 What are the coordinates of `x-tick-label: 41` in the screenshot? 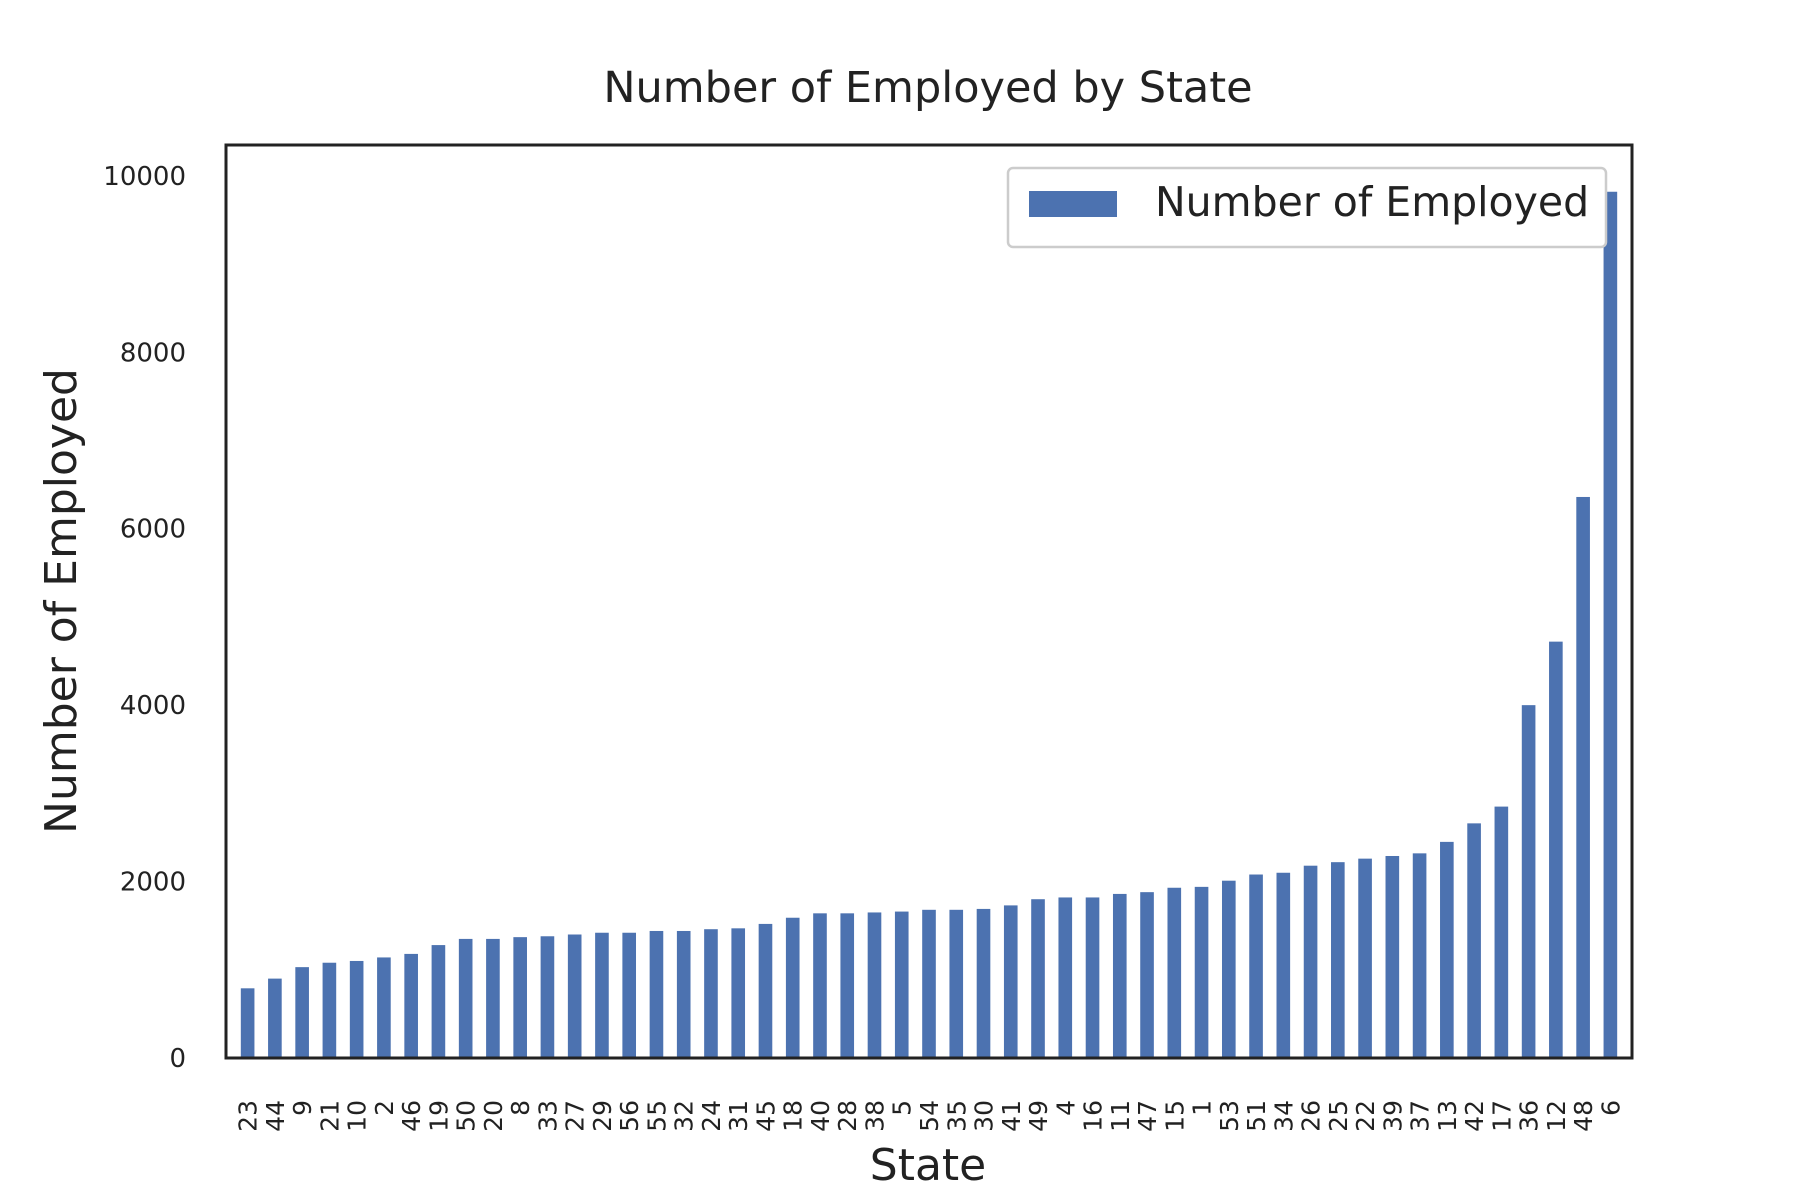 It's located at (1011, 1116).